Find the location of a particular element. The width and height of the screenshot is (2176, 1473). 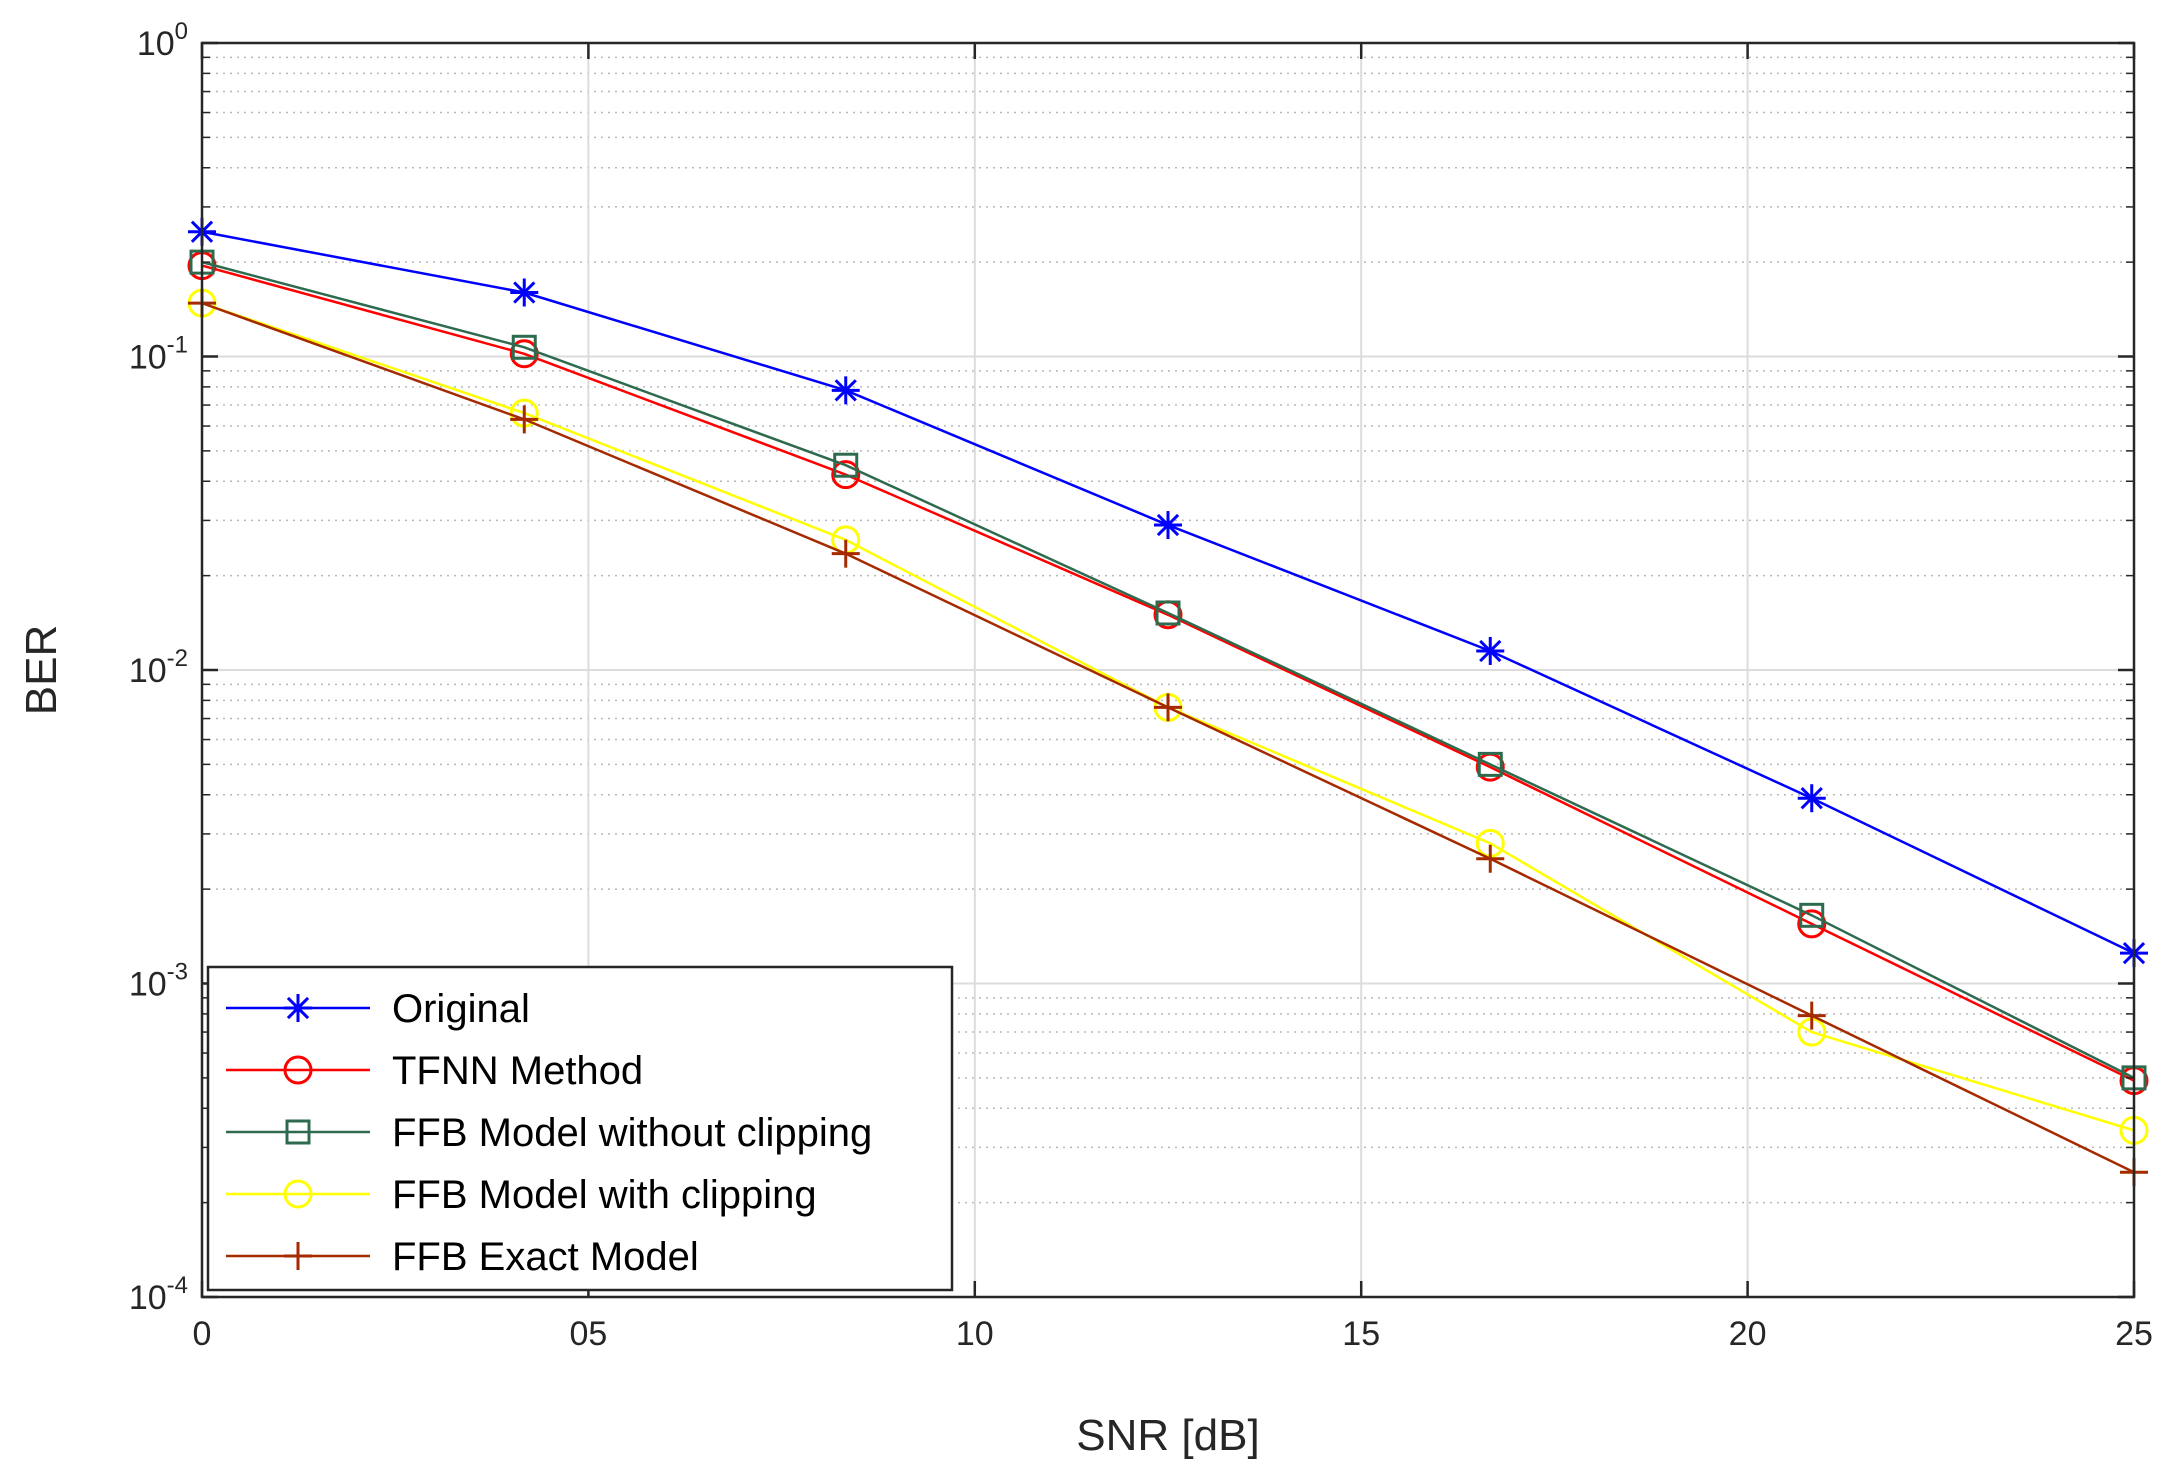

y-tick-power: -2 is located at coordinates (177, 658).